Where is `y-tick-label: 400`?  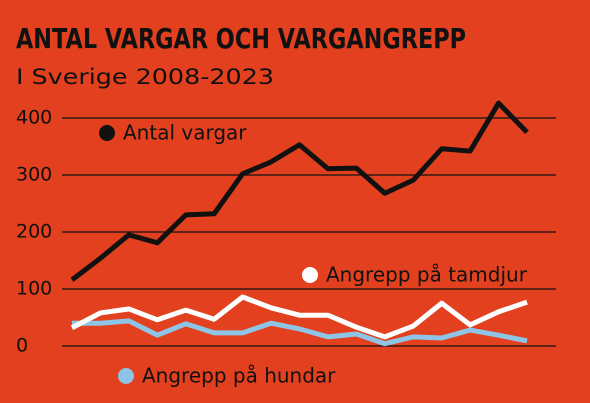 y-tick-label: 400 is located at coordinates (34, 118).